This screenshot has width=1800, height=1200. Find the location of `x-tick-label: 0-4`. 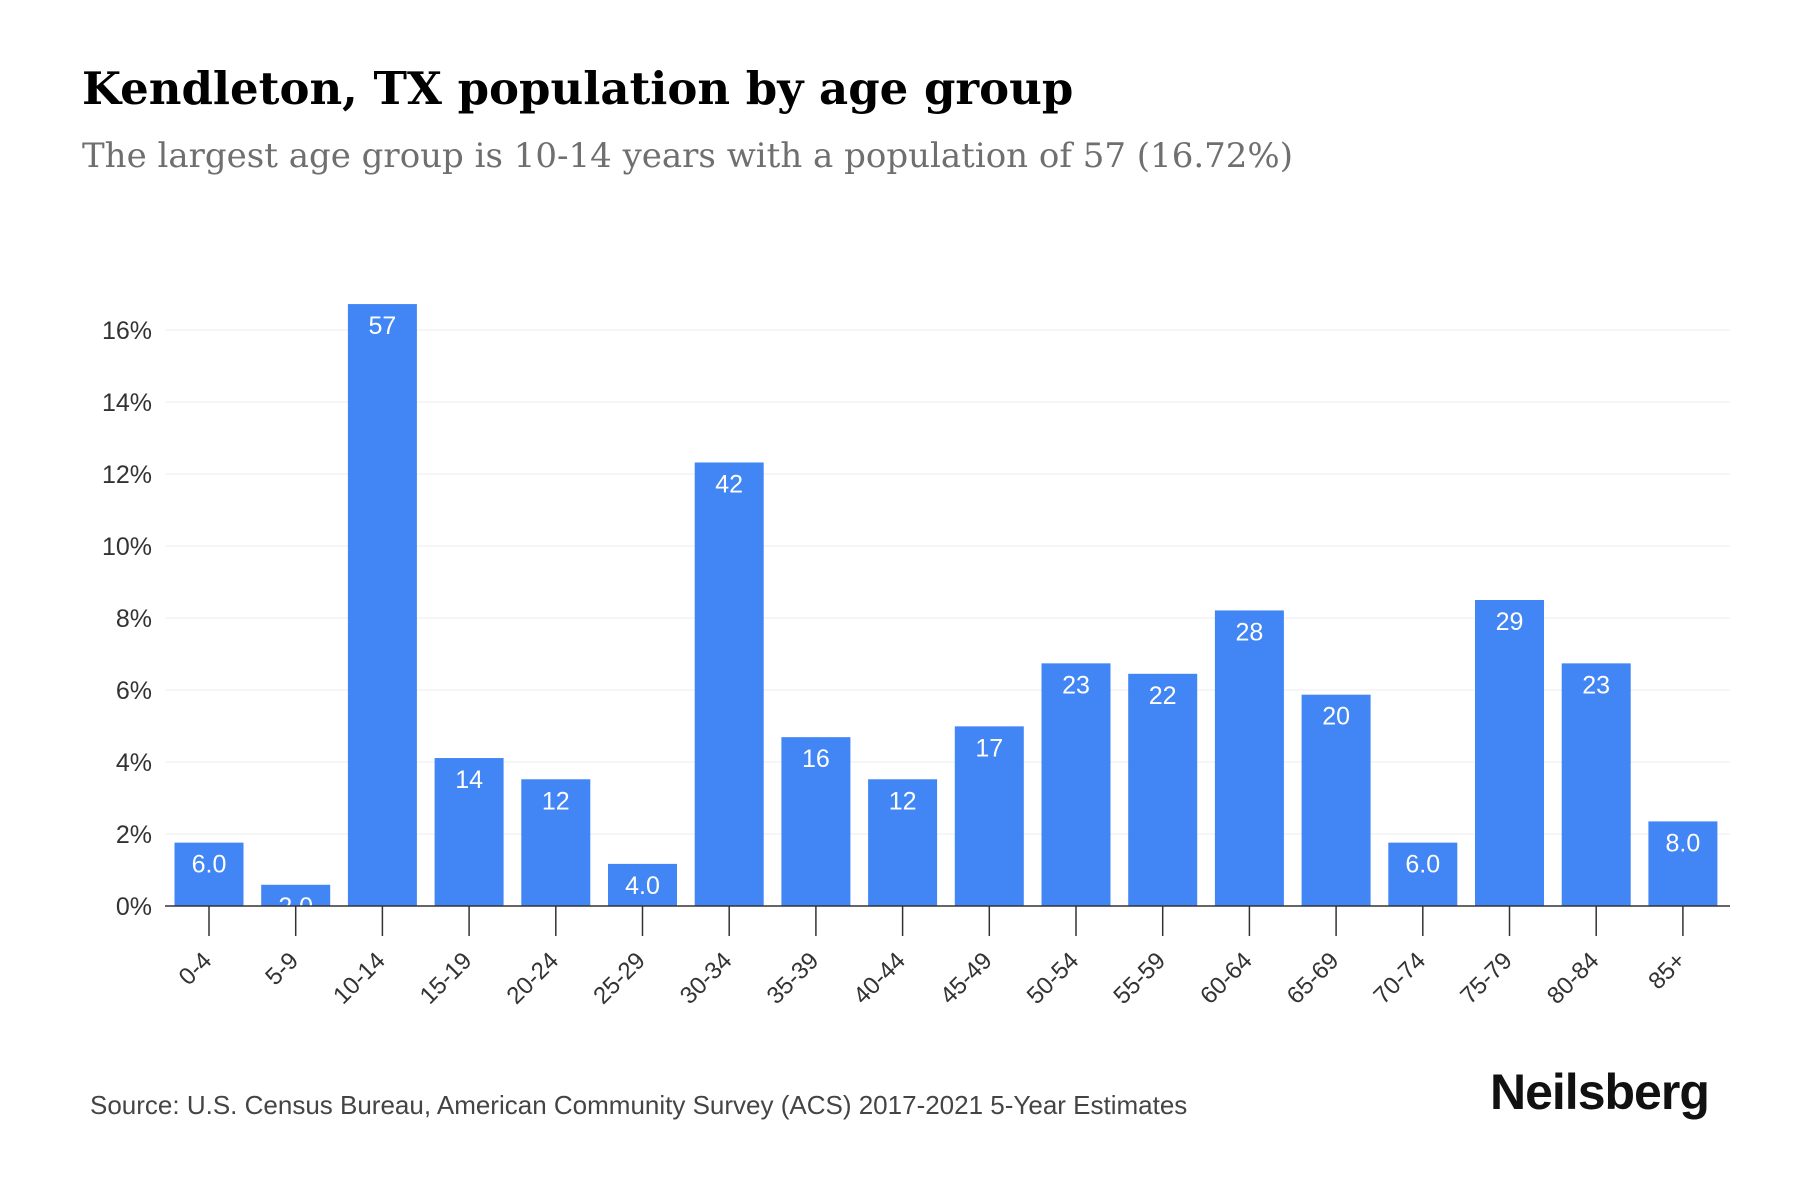

x-tick-label: 0-4 is located at coordinates (196, 969).